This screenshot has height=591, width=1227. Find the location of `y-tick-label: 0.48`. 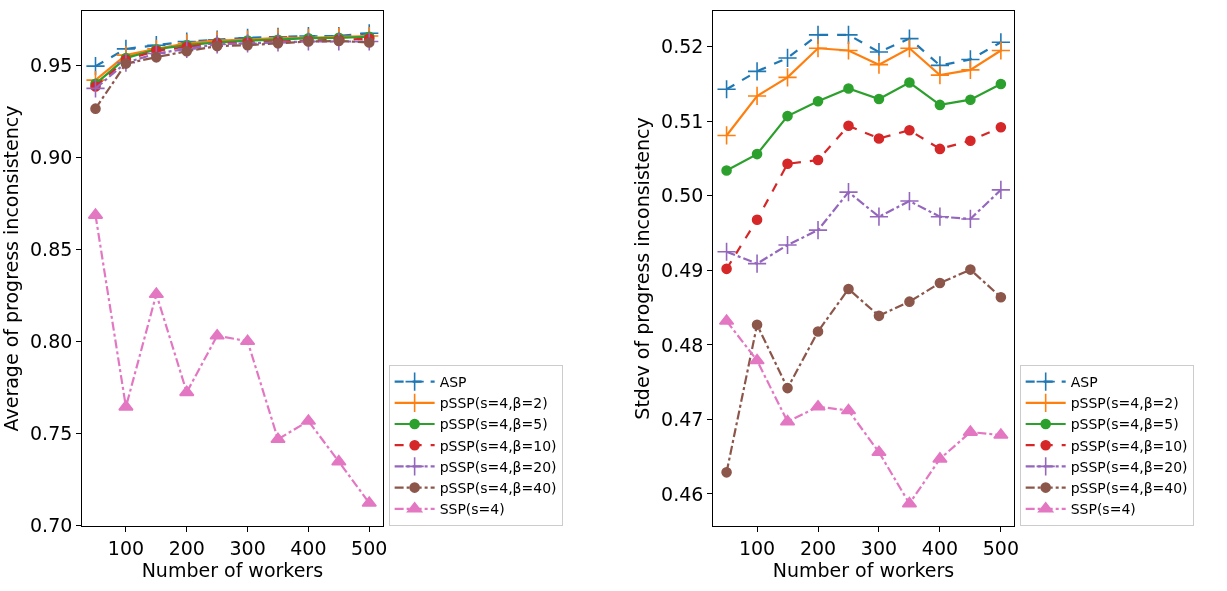

y-tick-label: 0.48 is located at coordinates (682, 344).